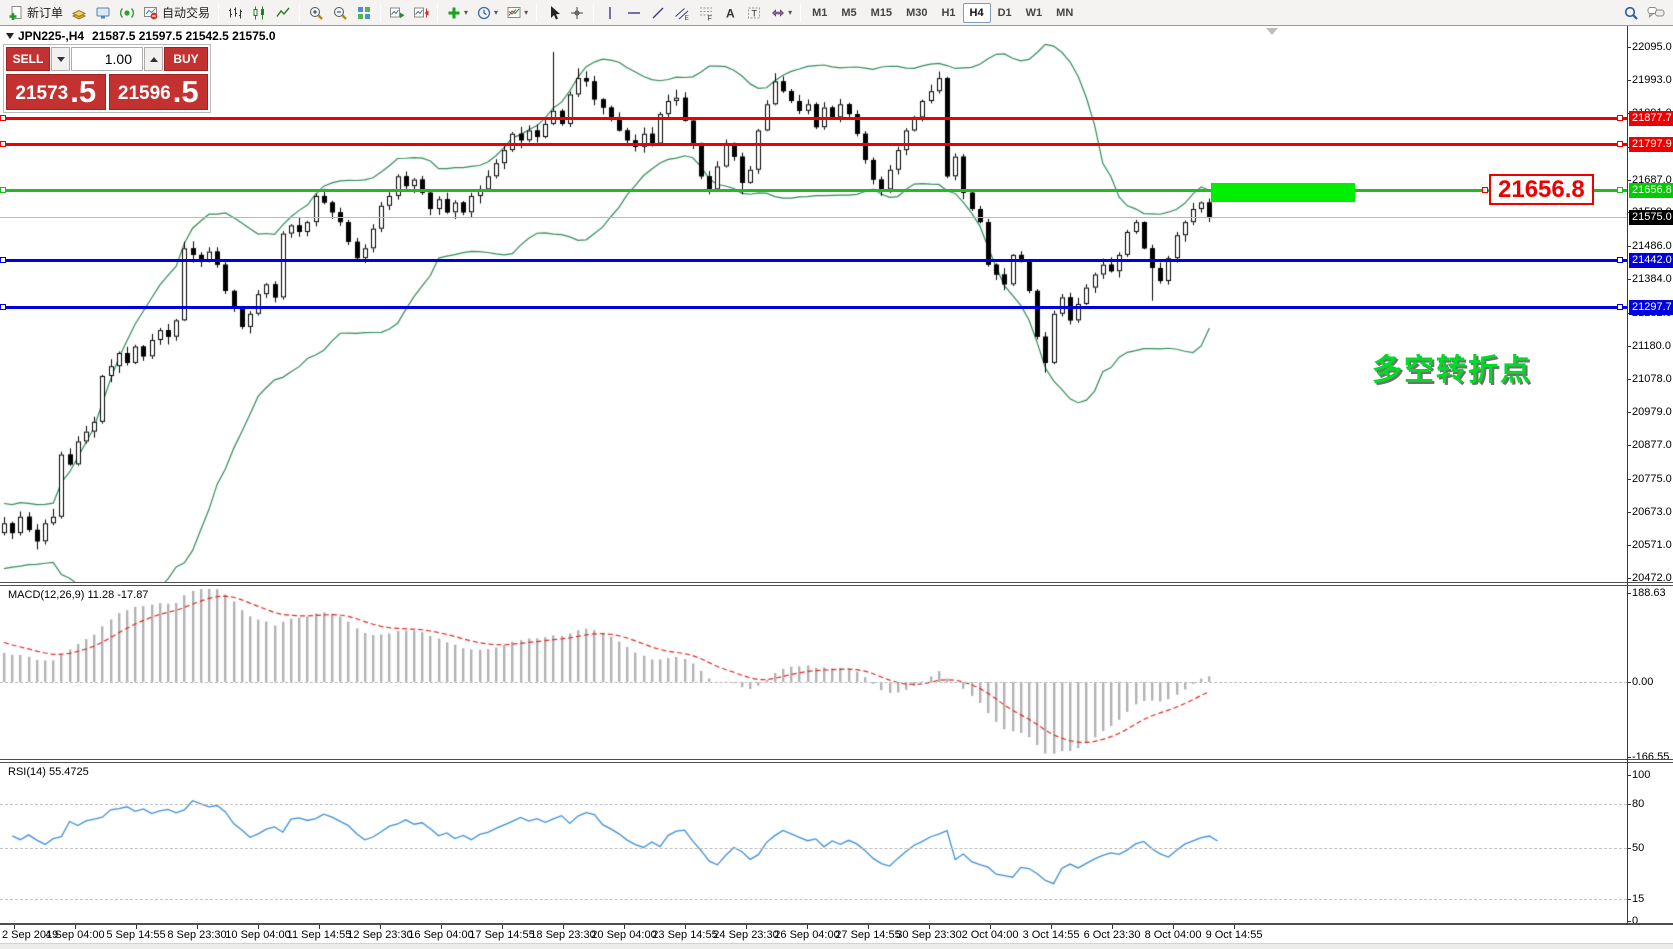 The image size is (1673, 949). What do you see at coordinates (1652, 46) in the screenshot?
I see `price-axis-label: 22095.0` at bounding box center [1652, 46].